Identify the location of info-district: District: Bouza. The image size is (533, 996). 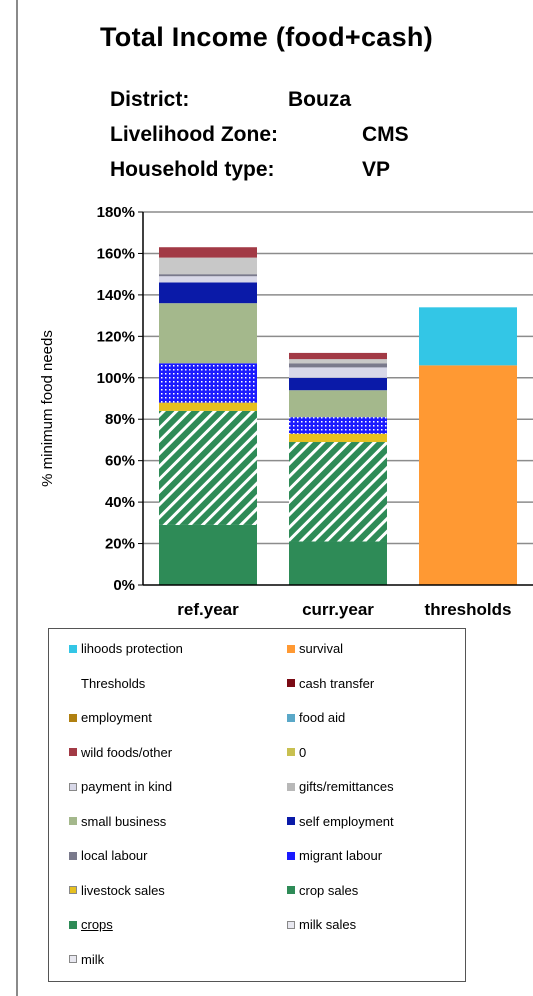
(300, 102).